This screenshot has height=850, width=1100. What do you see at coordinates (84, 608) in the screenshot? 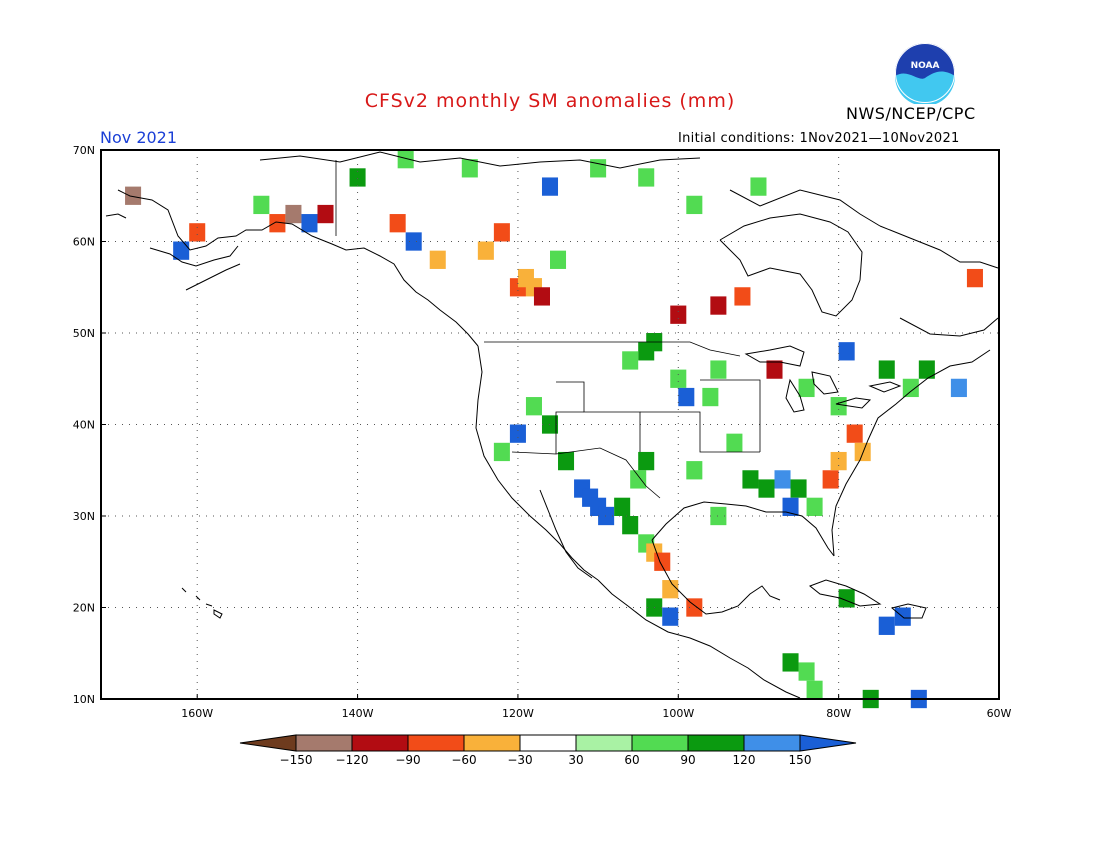
I see `lat-tick-label: 20N` at bounding box center [84, 608].